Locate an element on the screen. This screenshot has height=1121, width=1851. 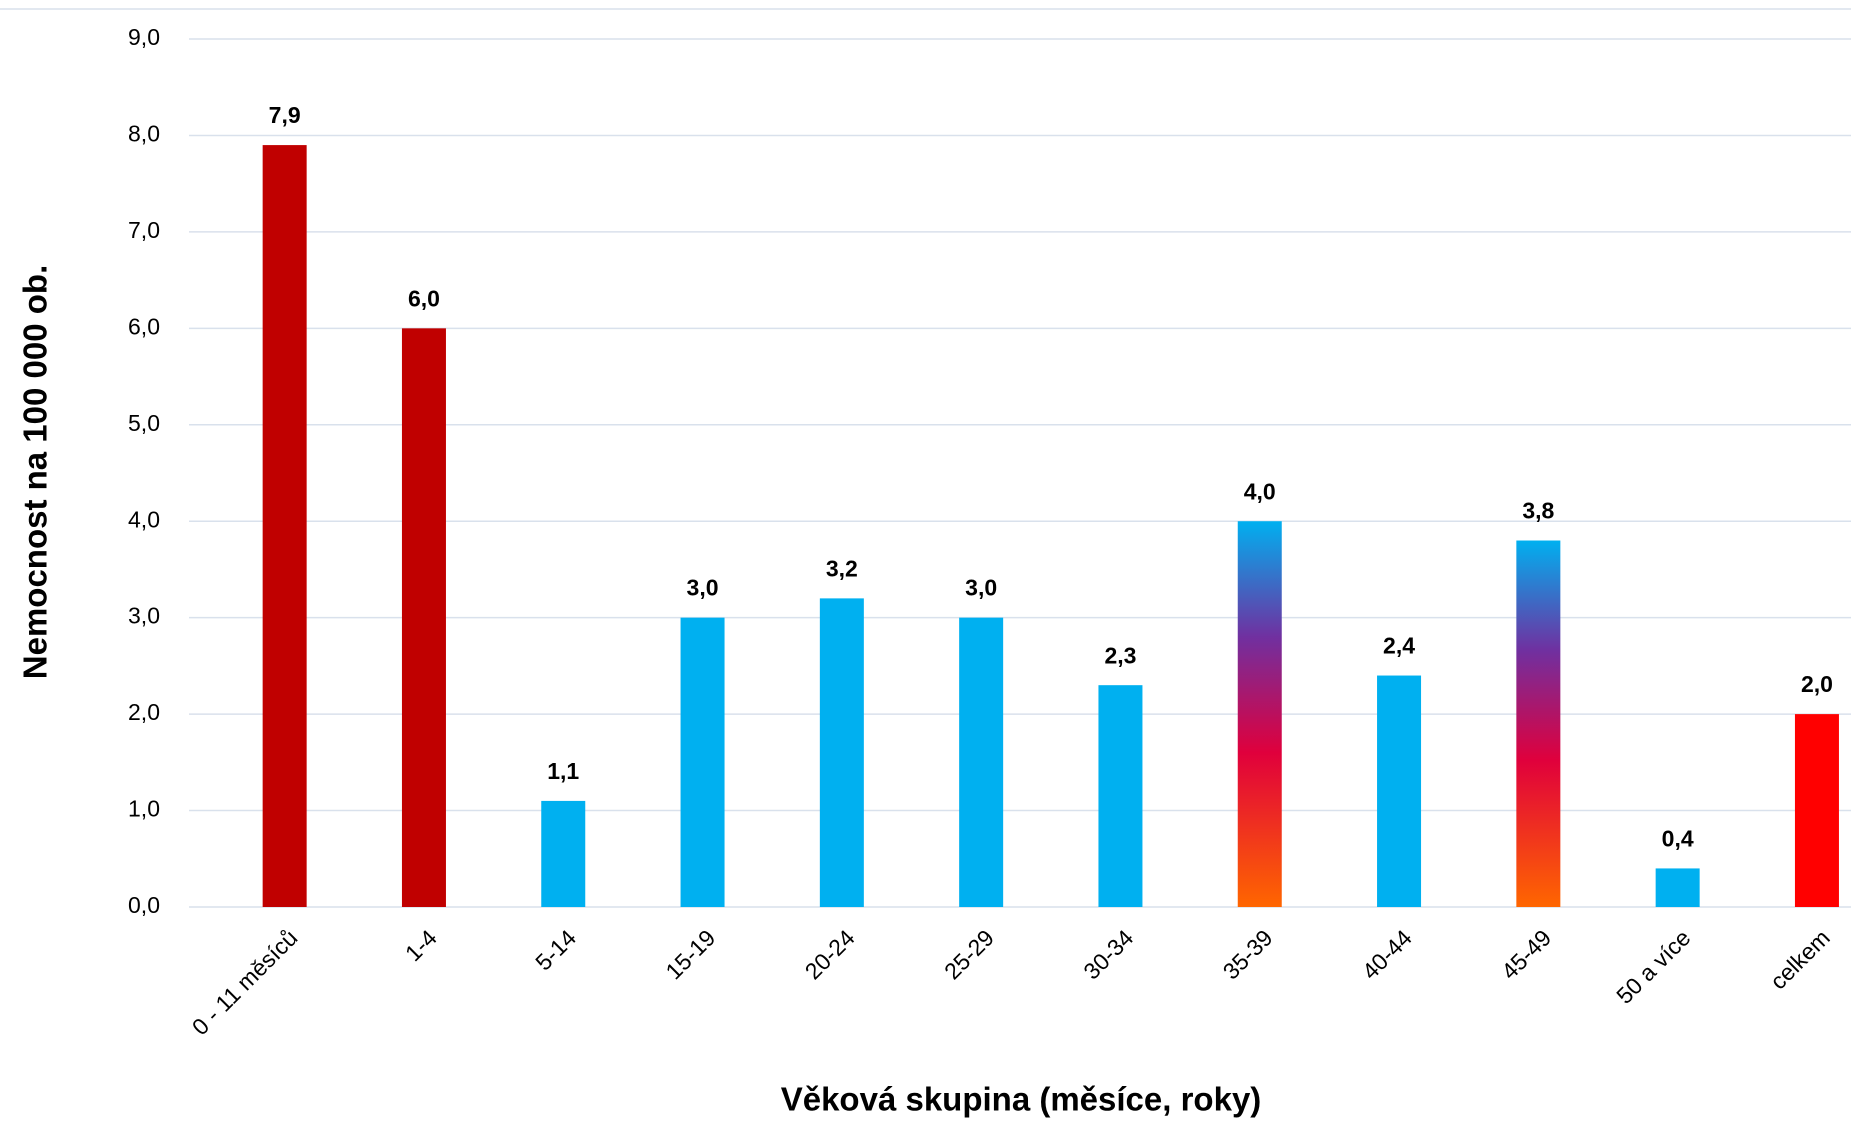
x-tick-label: 50 a více is located at coordinates (1653, 966).